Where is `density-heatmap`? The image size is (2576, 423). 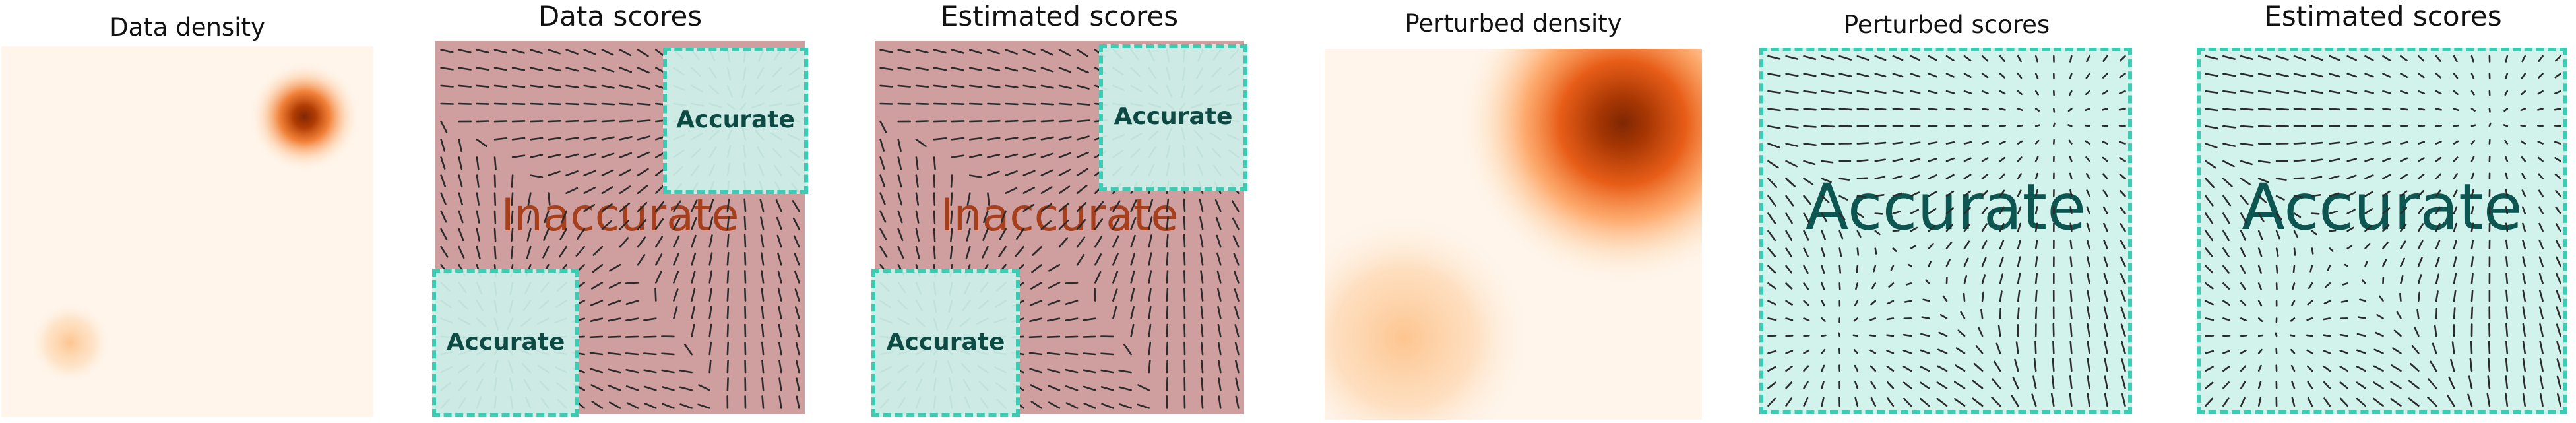 density-heatmap is located at coordinates (1513, 234).